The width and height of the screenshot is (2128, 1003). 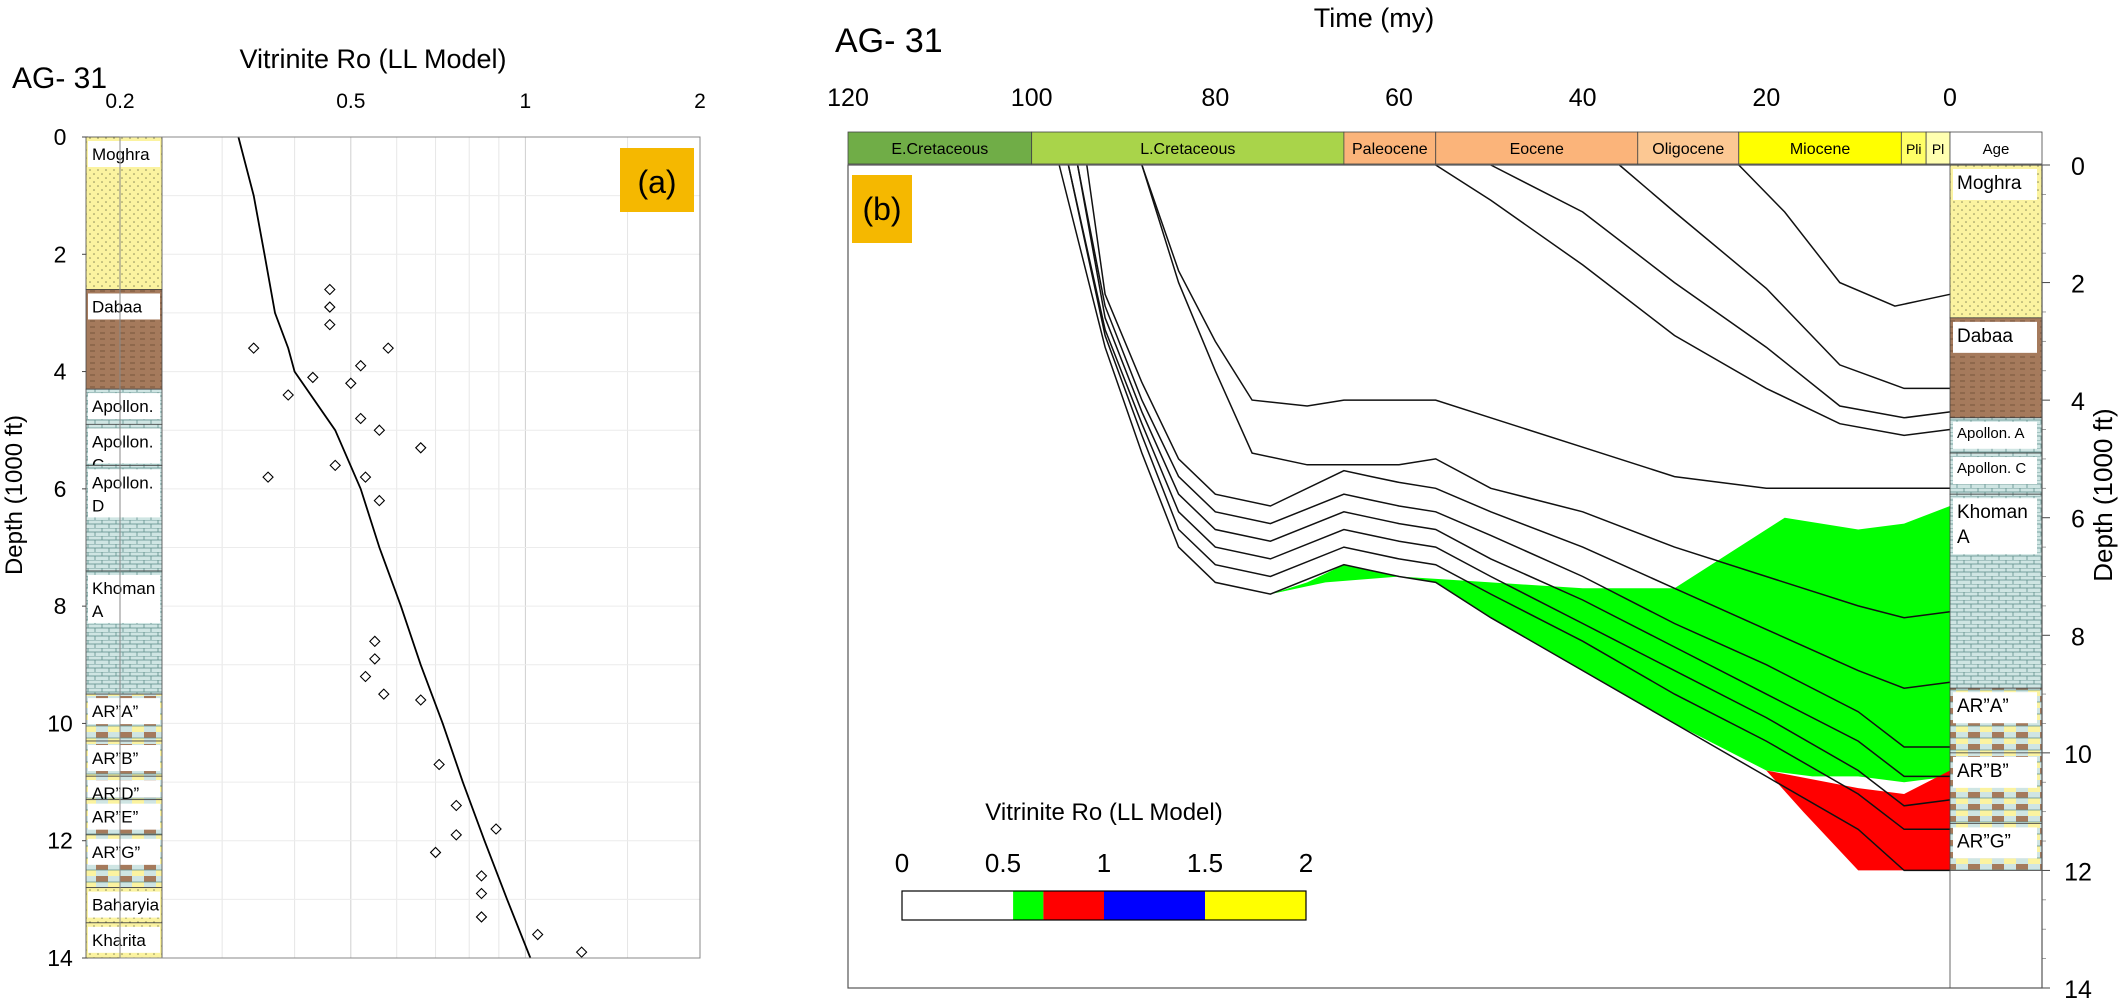 What do you see at coordinates (1983, 771) in the screenshot?
I see `strip-formation-label: AR”B”` at bounding box center [1983, 771].